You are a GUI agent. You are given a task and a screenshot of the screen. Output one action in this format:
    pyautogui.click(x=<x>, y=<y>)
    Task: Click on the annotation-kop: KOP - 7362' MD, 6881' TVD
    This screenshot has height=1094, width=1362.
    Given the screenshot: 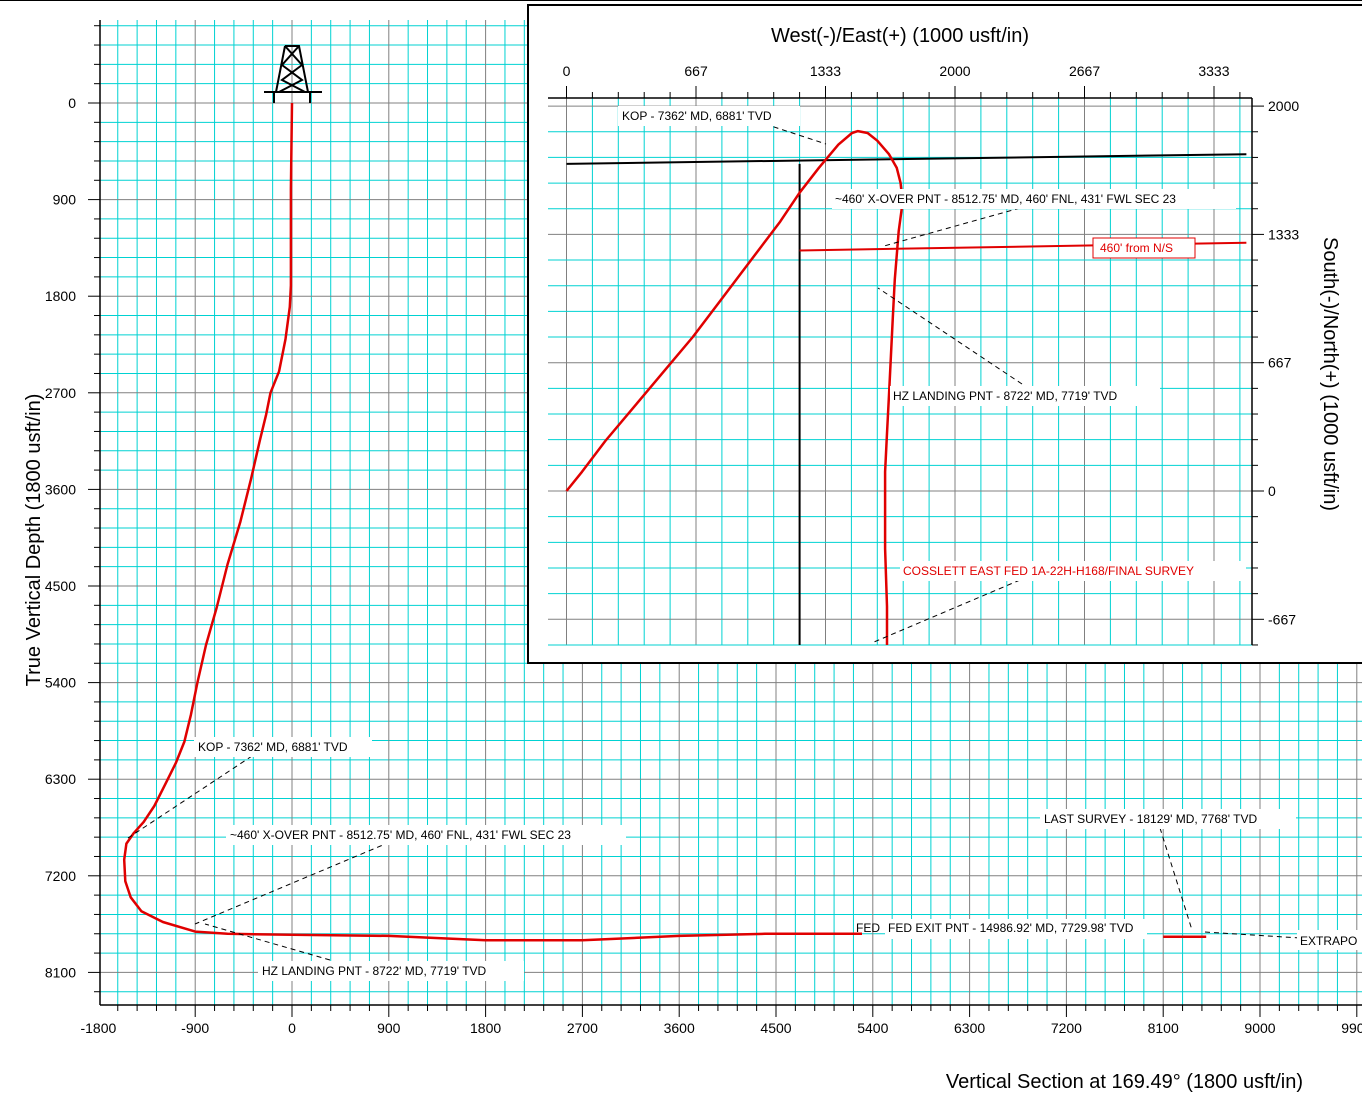 What is the action you would take?
    pyautogui.click(x=273, y=747)
    